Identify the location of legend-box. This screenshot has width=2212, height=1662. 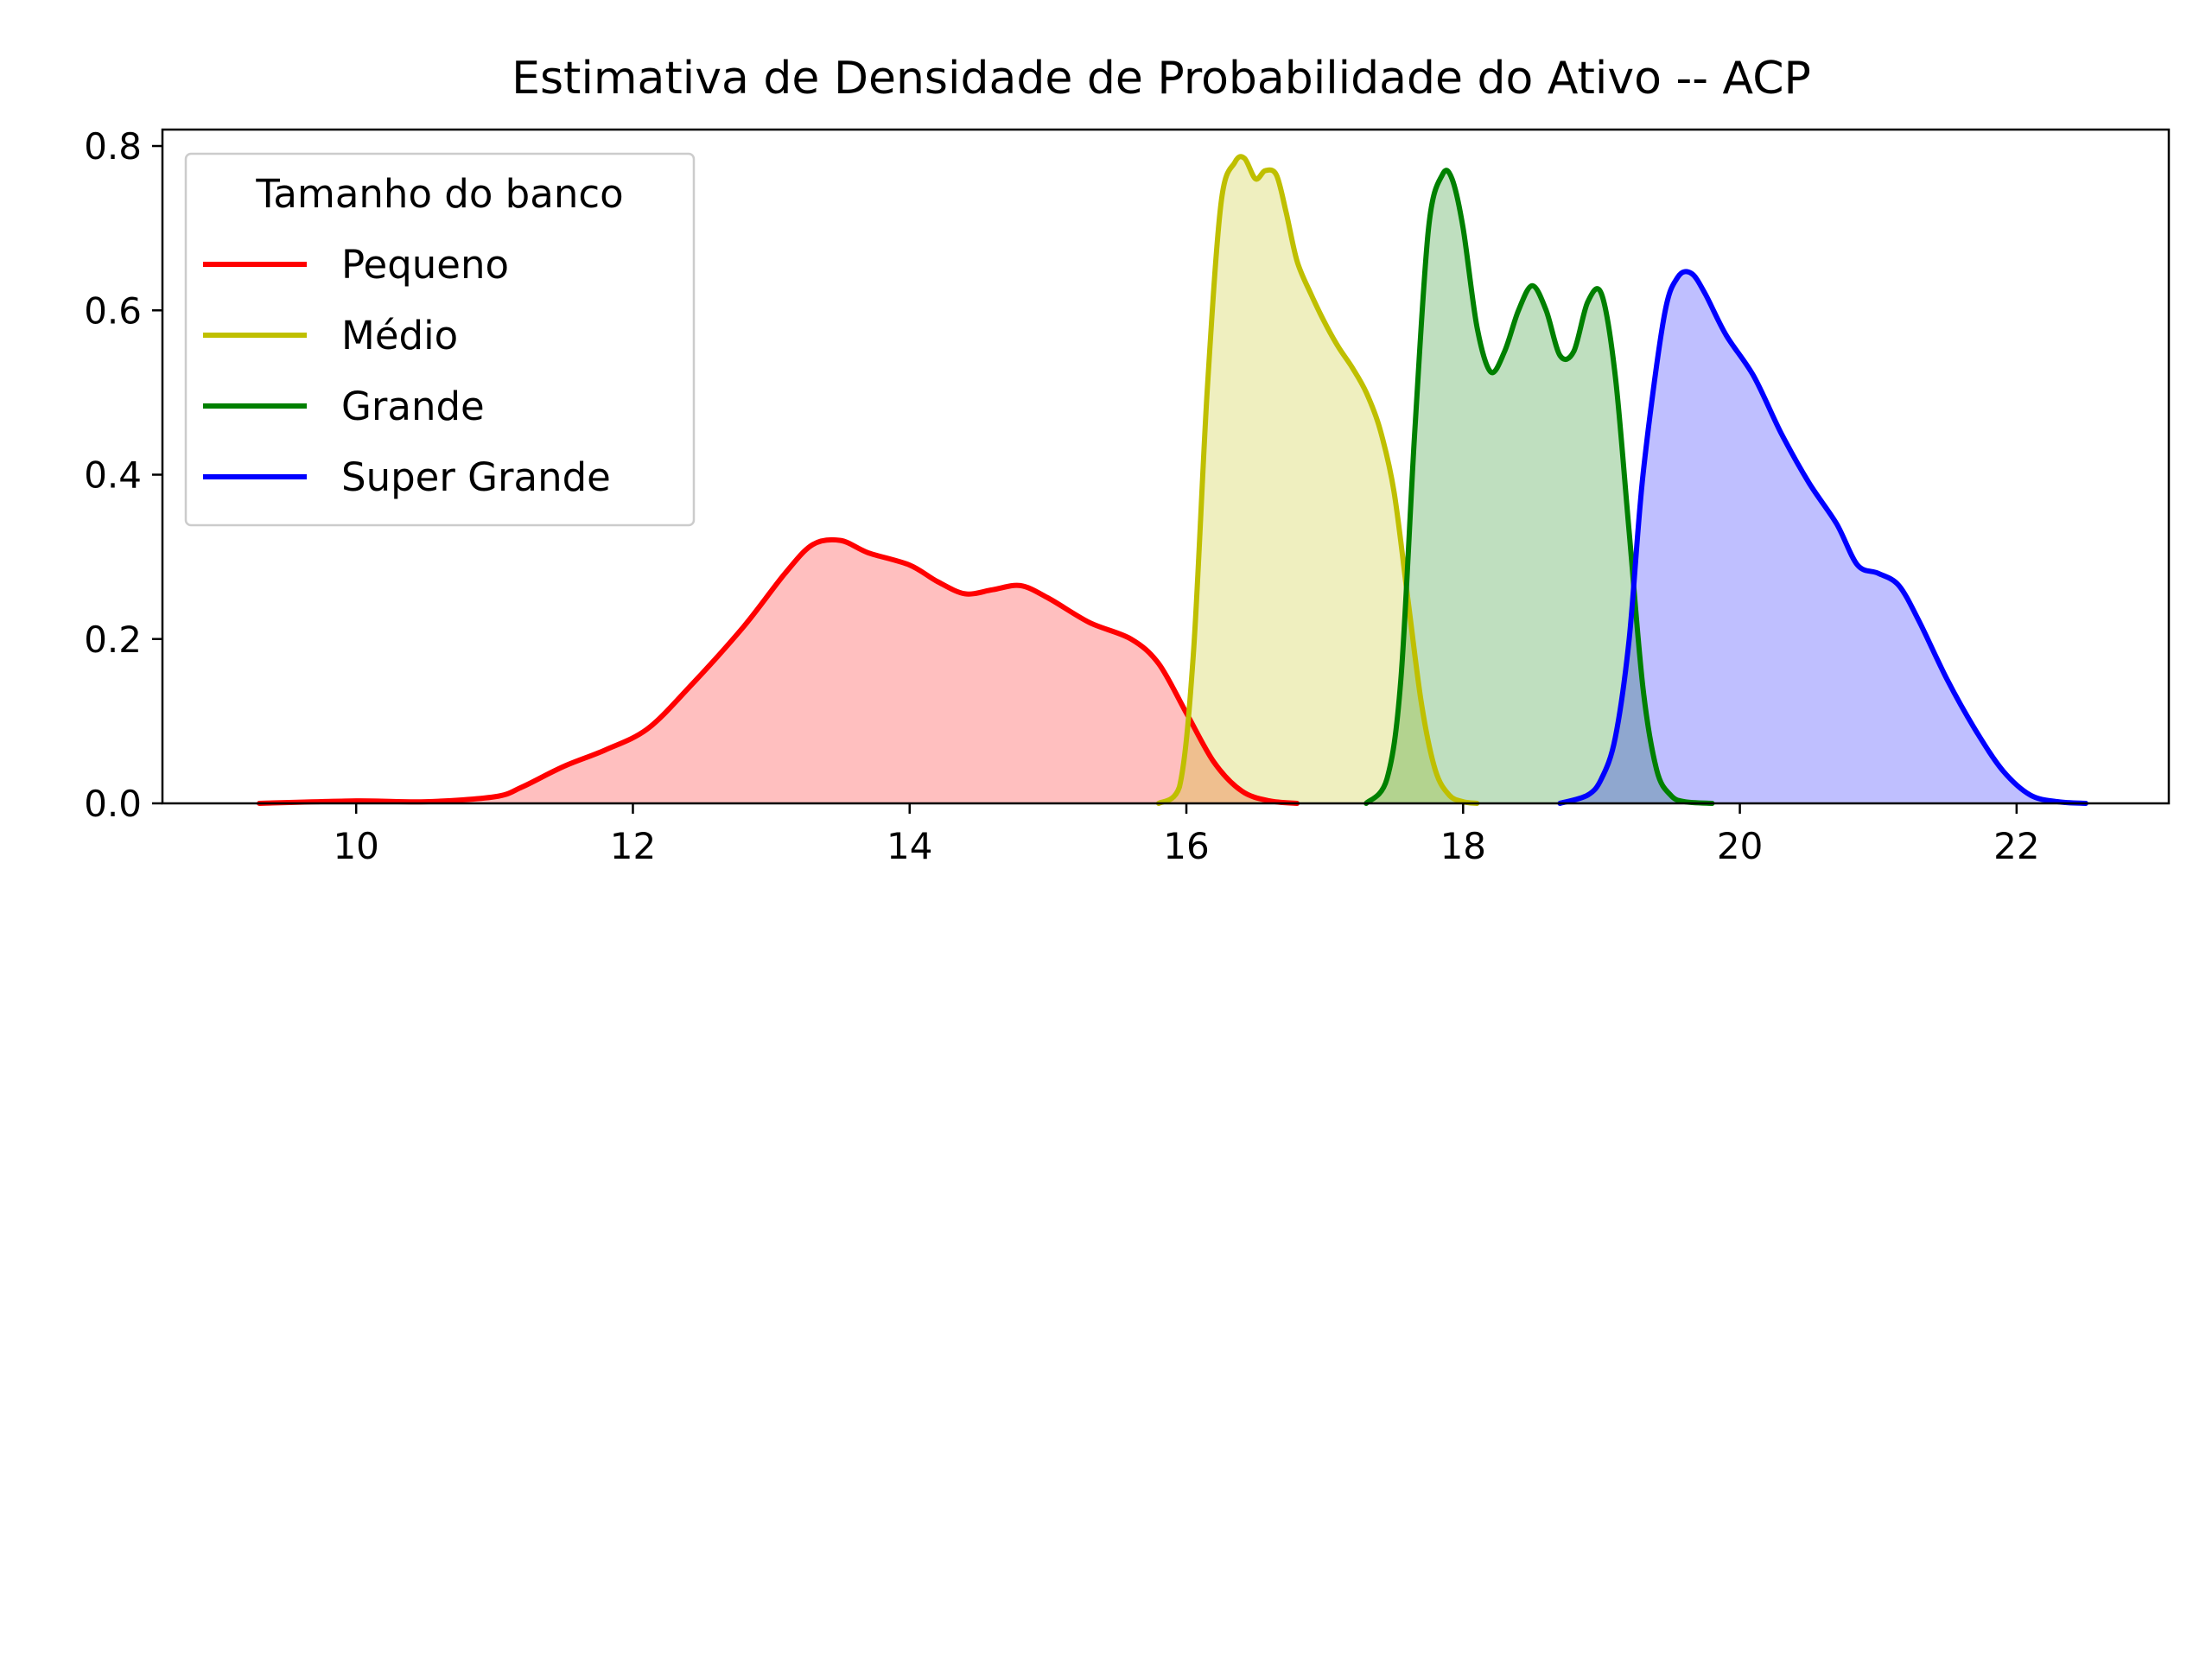
(440, 339).